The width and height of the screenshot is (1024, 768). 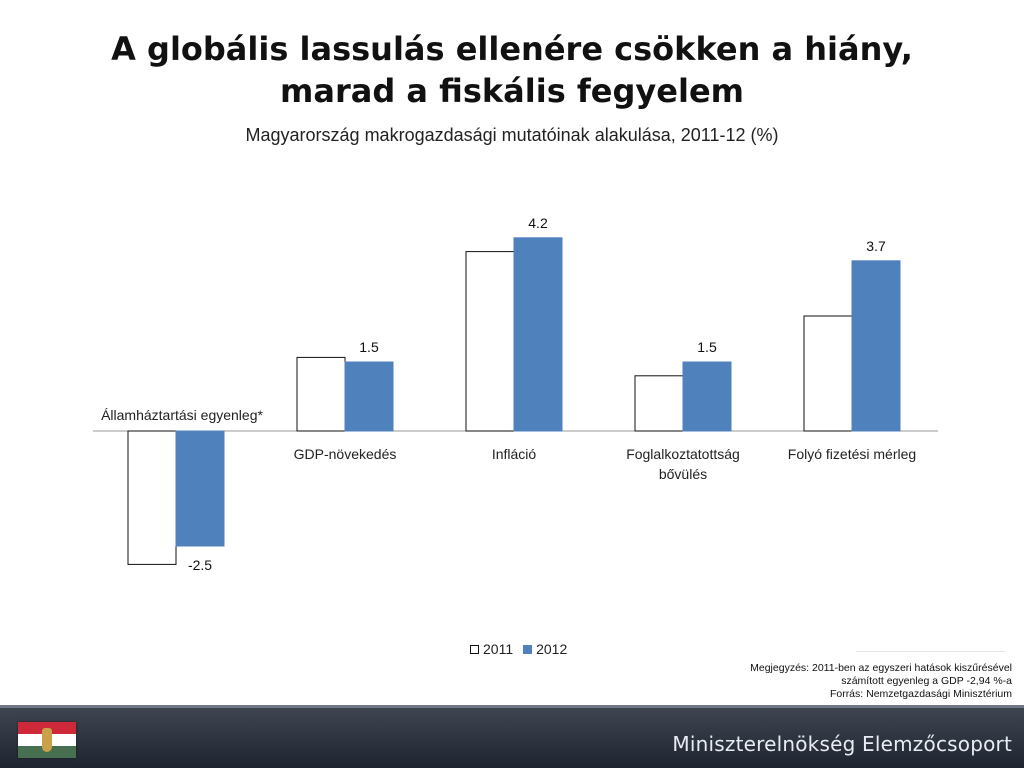 I want to click on category-label-2-0: Infláció, so click(x=514, y=454).